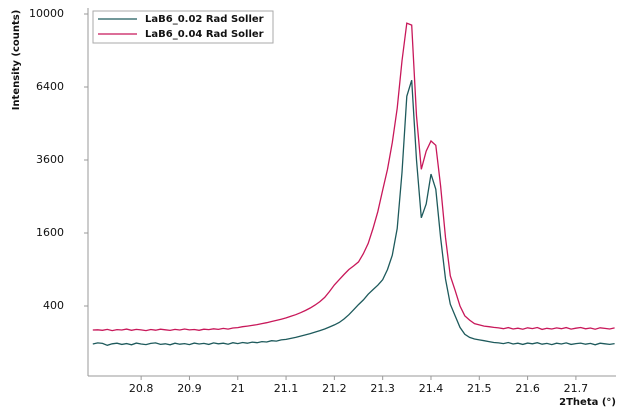 The width and height of the screenshot is (629, 412). Describe the element at coordinates (141, 388) in the screenshot. I see `x-tick-label: 20.8` at that location.